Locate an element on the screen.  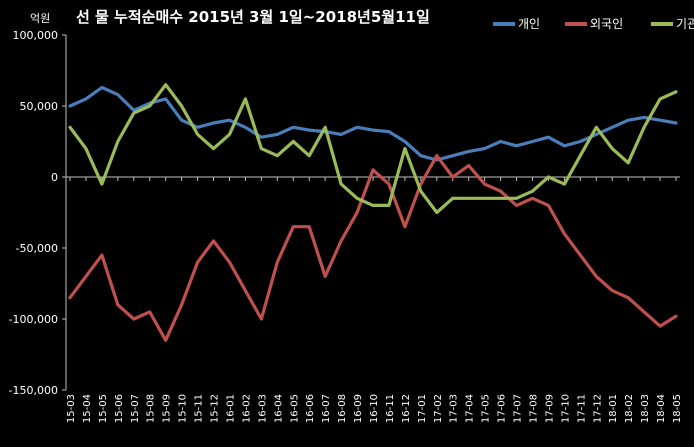
y-tick-label: 0 is located at coordinates (54, 177).